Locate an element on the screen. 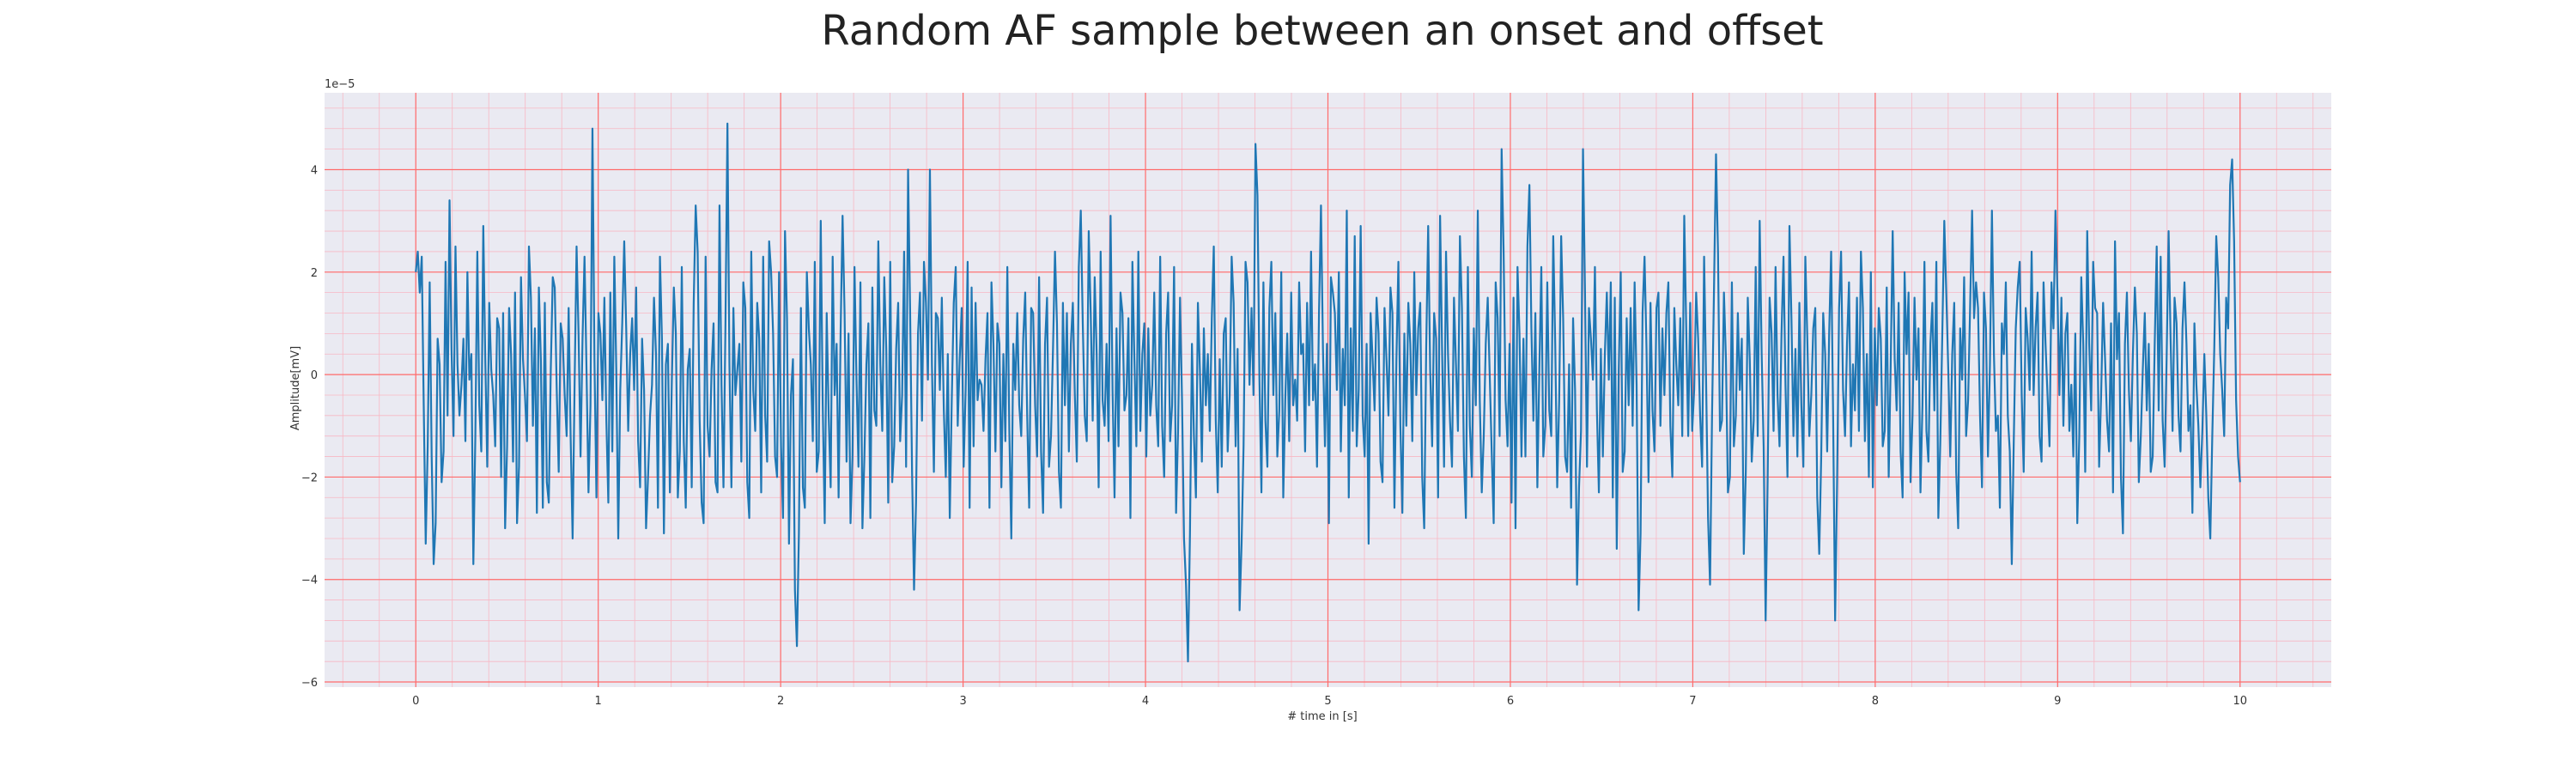  x-tick-label: 3 is located at coordinates (962, 701).